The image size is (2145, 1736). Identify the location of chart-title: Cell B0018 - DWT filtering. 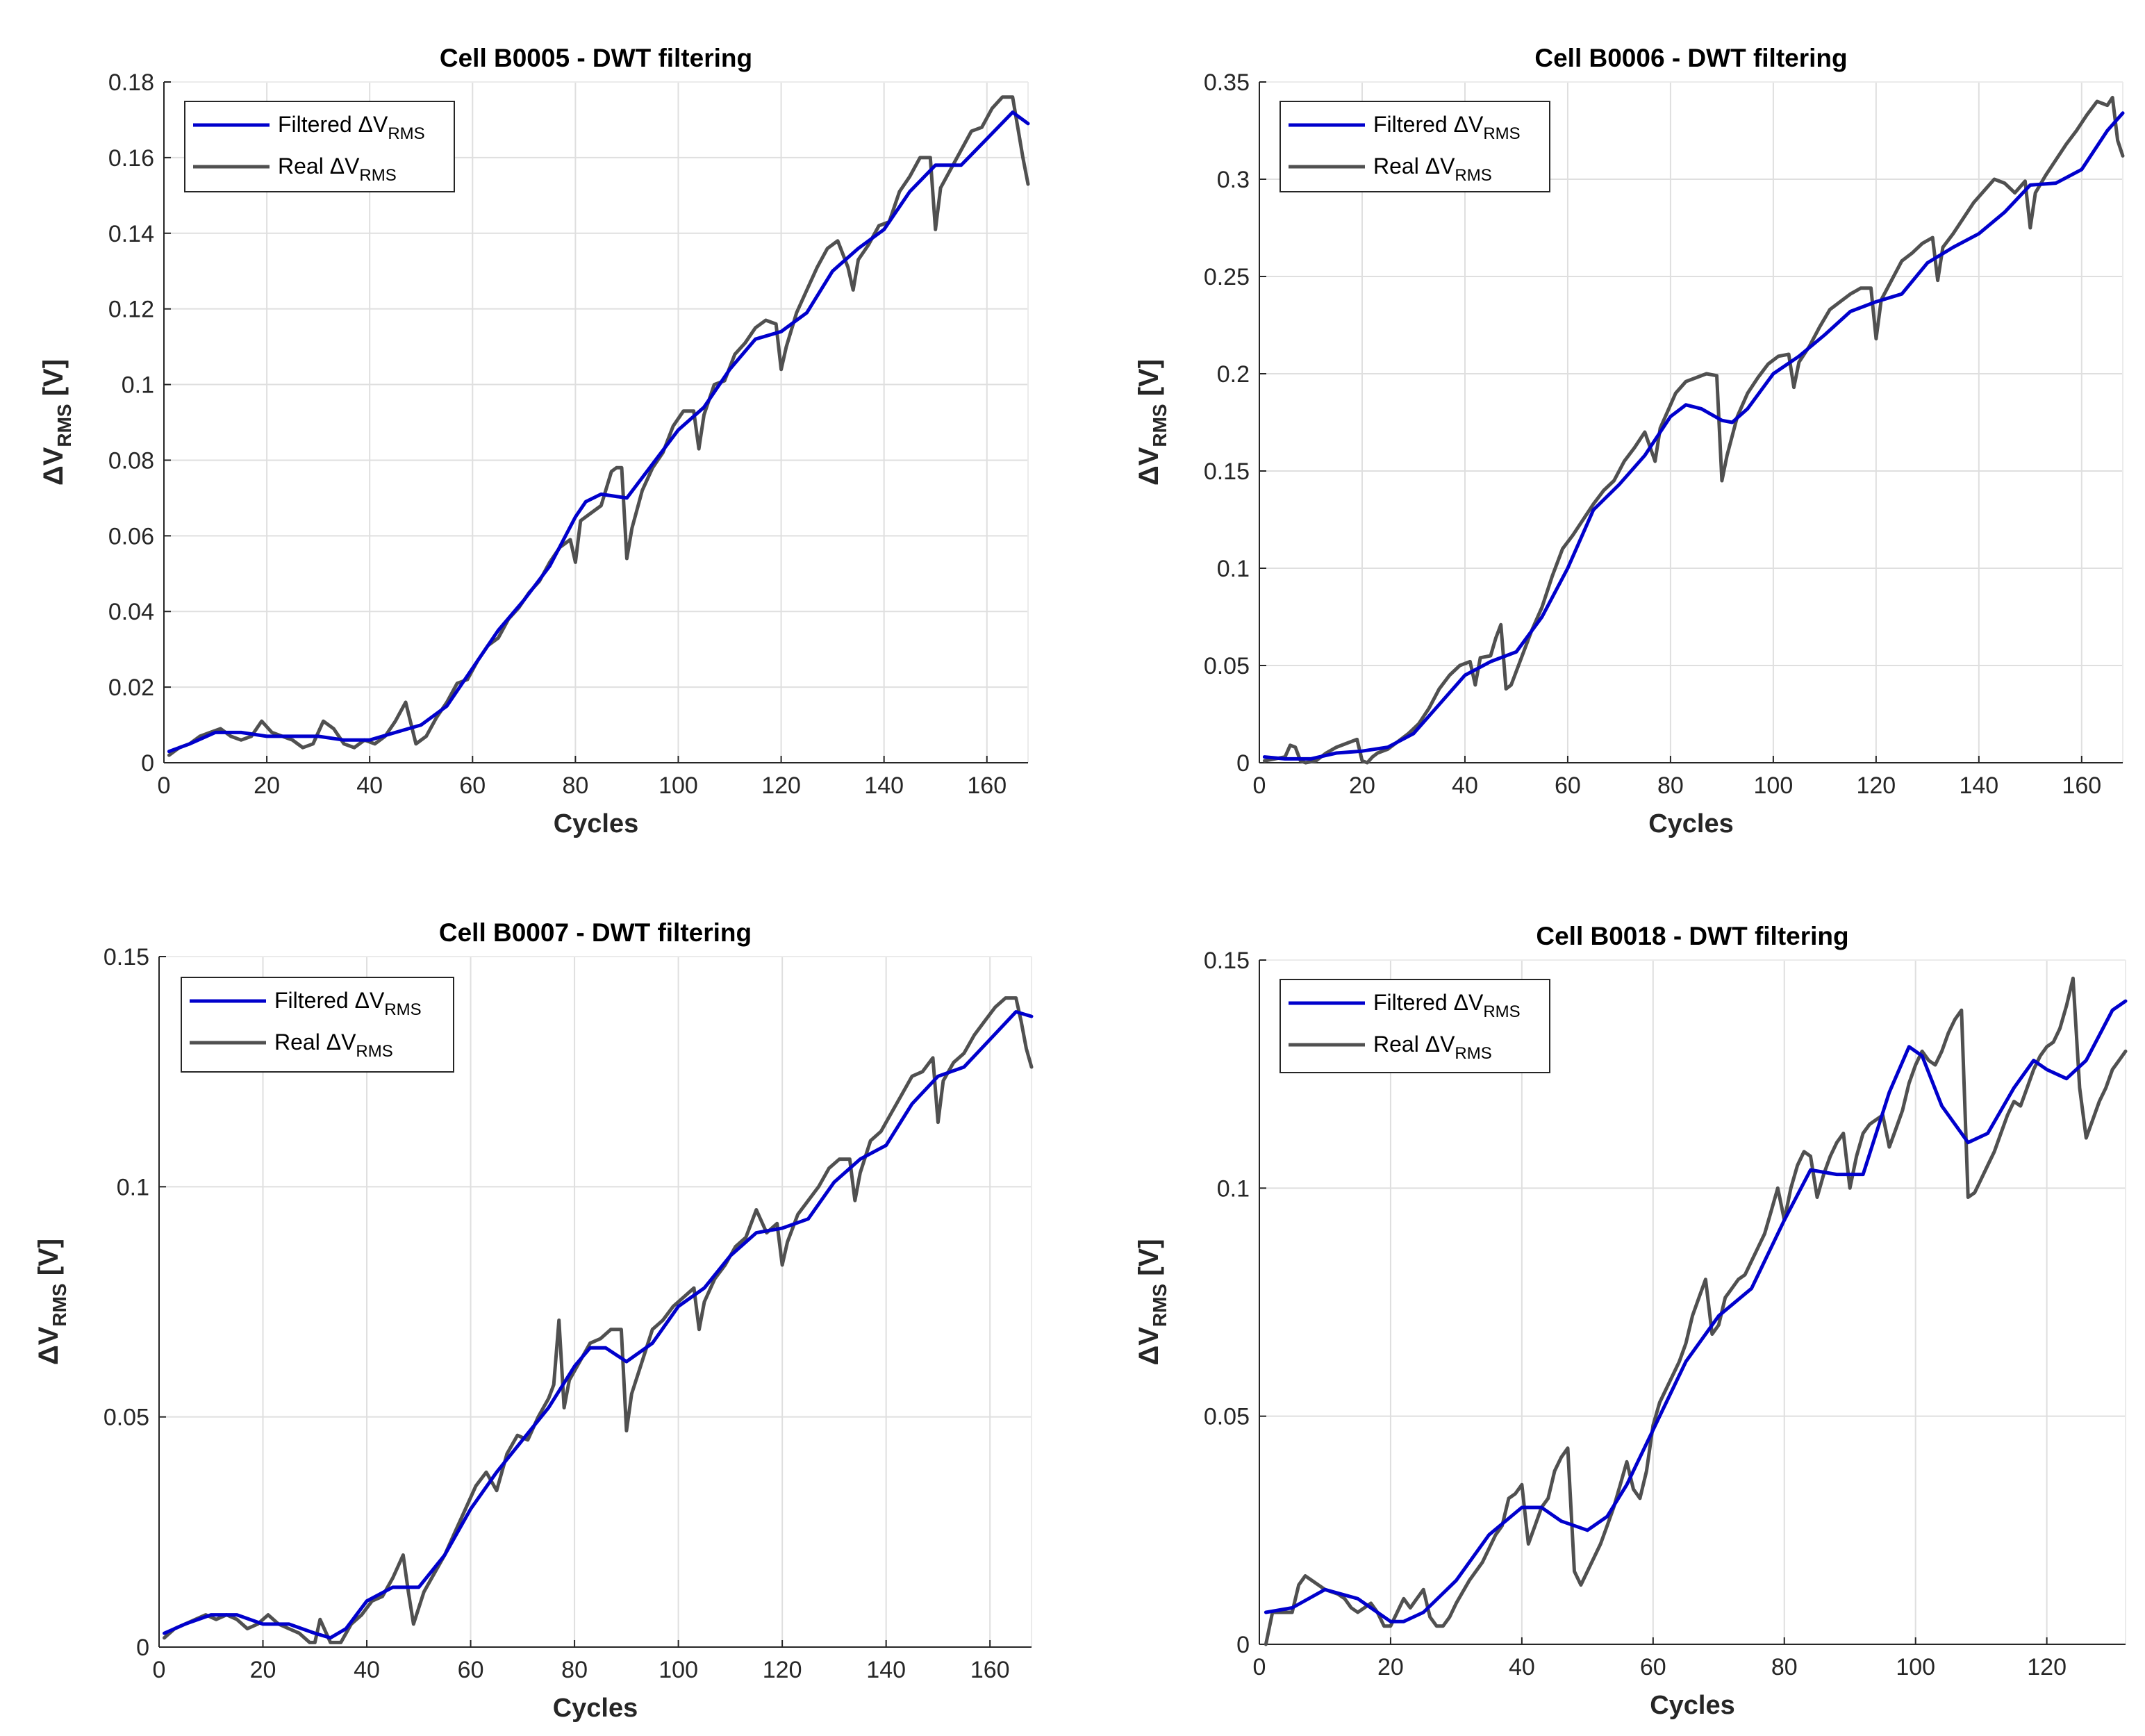
(1692, 936).